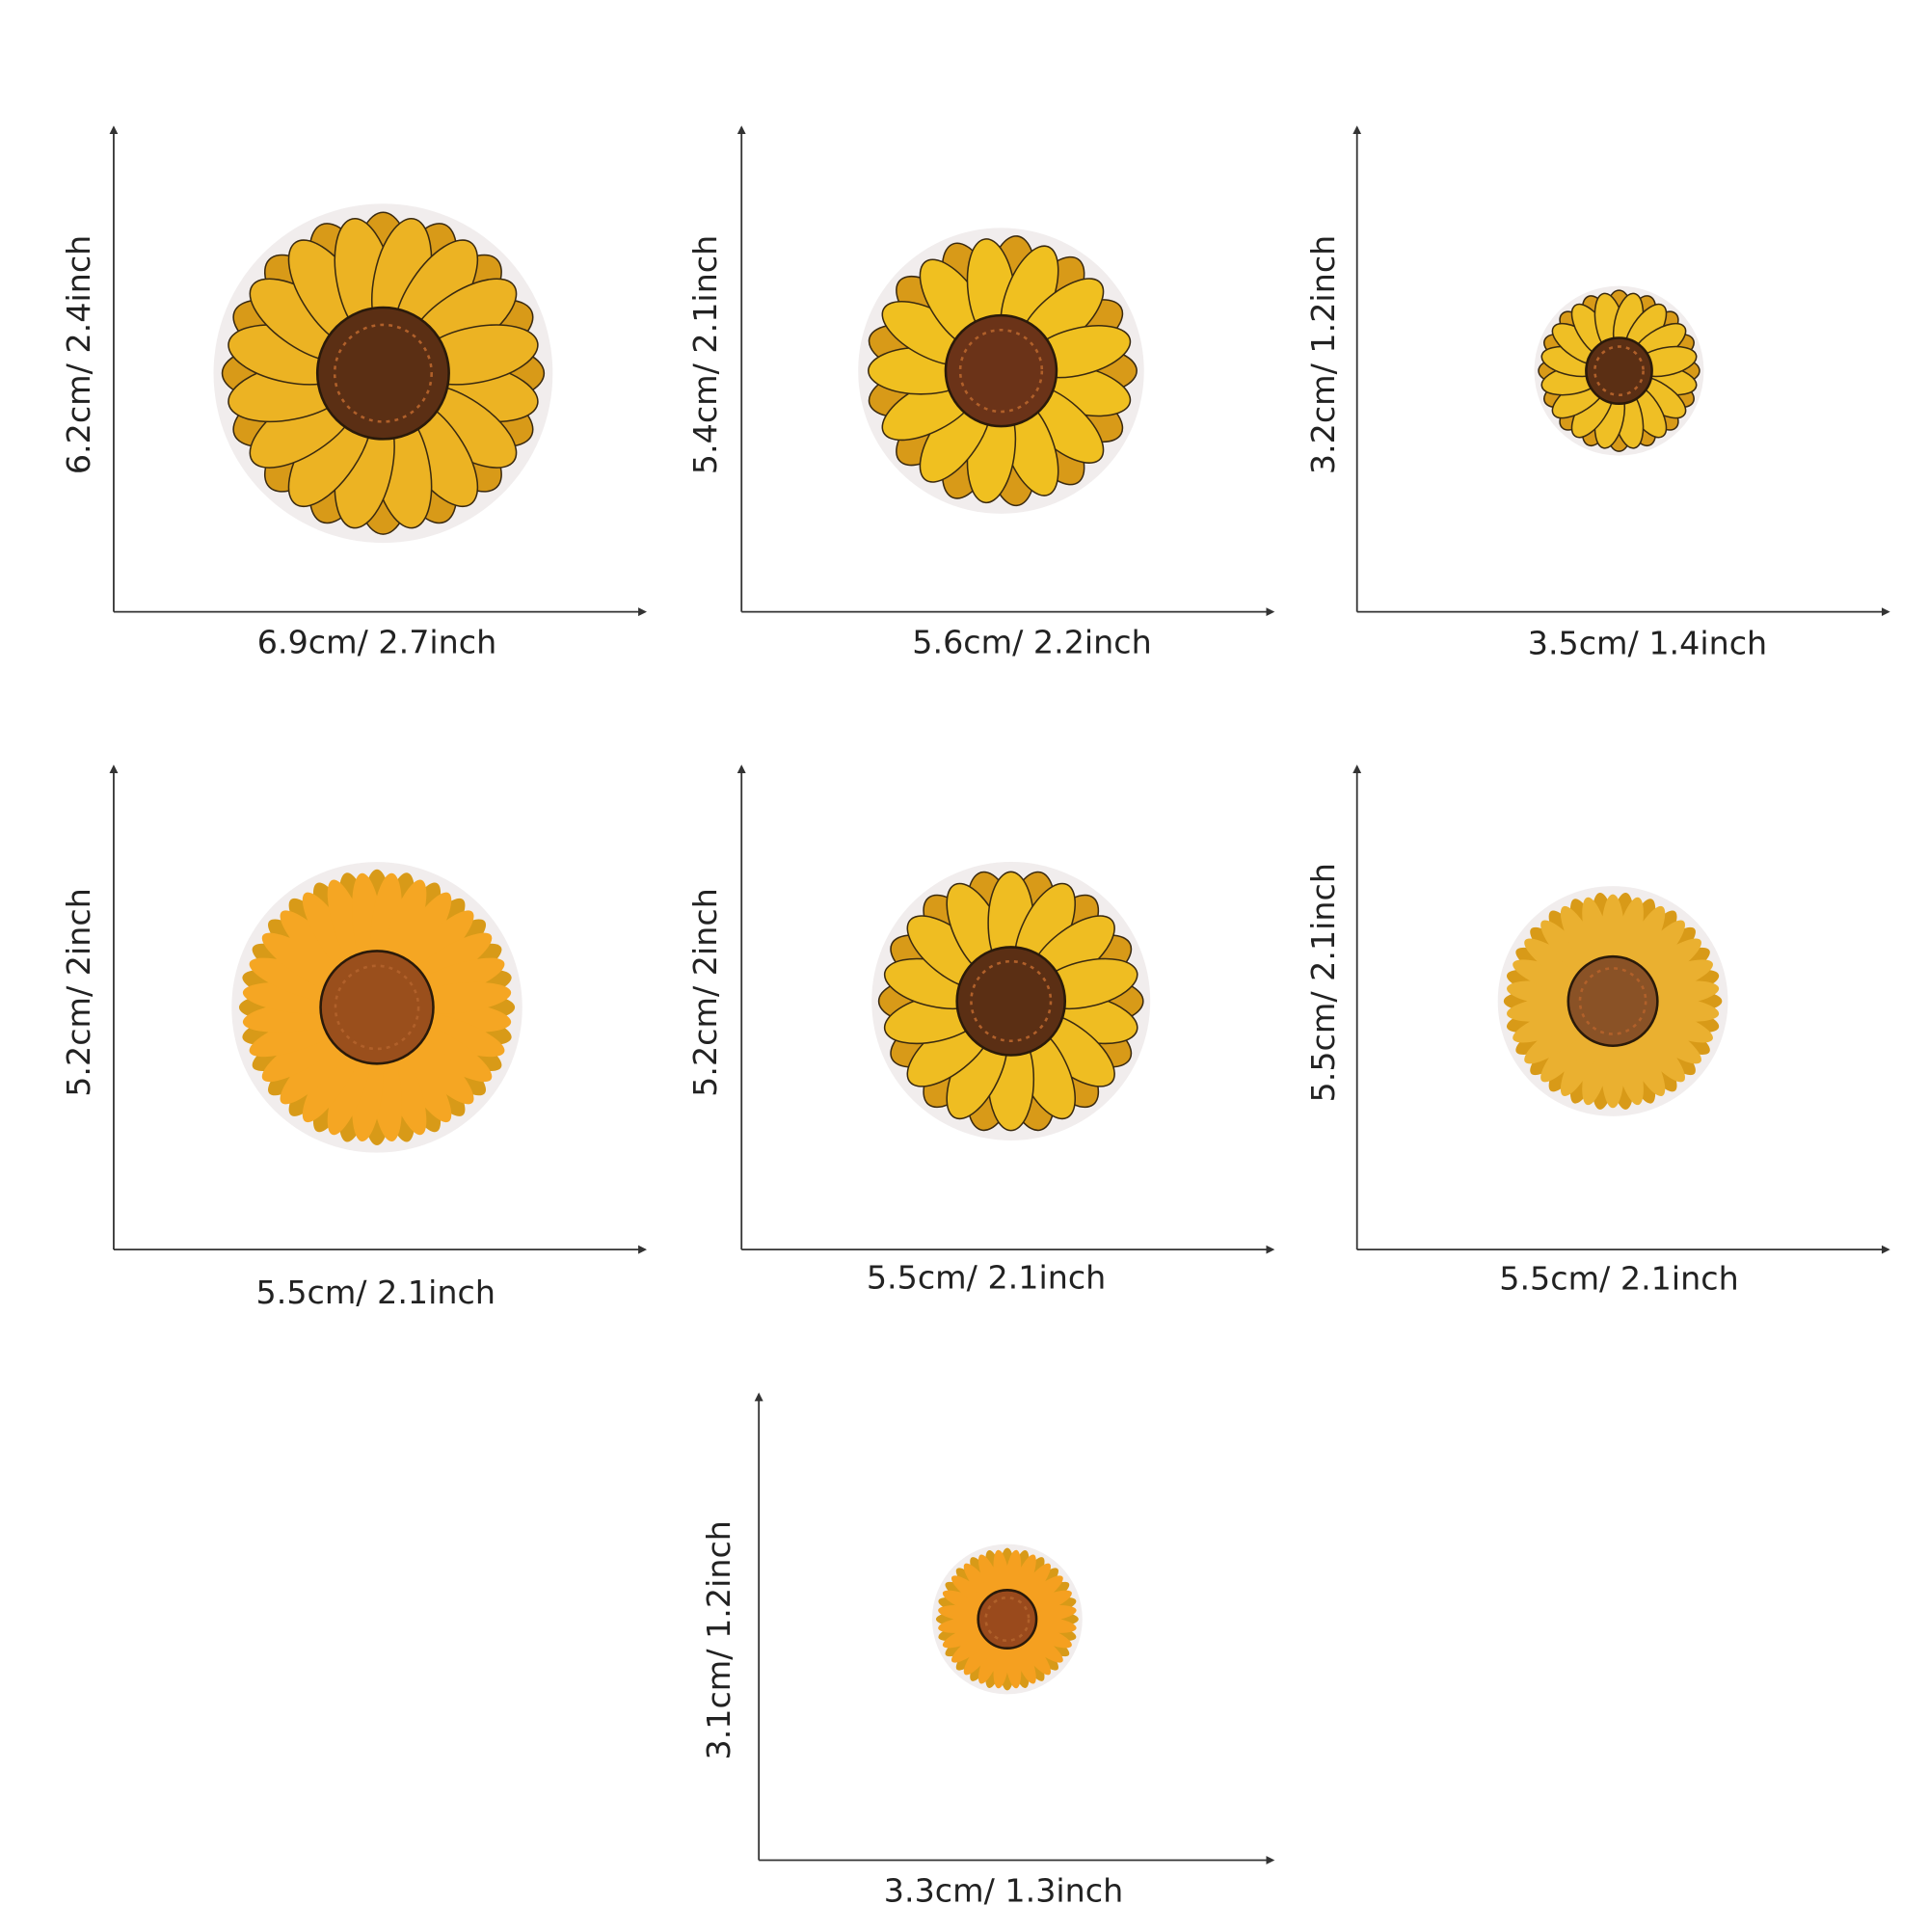 This screenshot has height=1932, width=1928. What do you see at coordinates (718, 1639) in the screenshot?
I see `height-label: 3.1cm/ 1.2inch` at bounding box center [718, 1639].